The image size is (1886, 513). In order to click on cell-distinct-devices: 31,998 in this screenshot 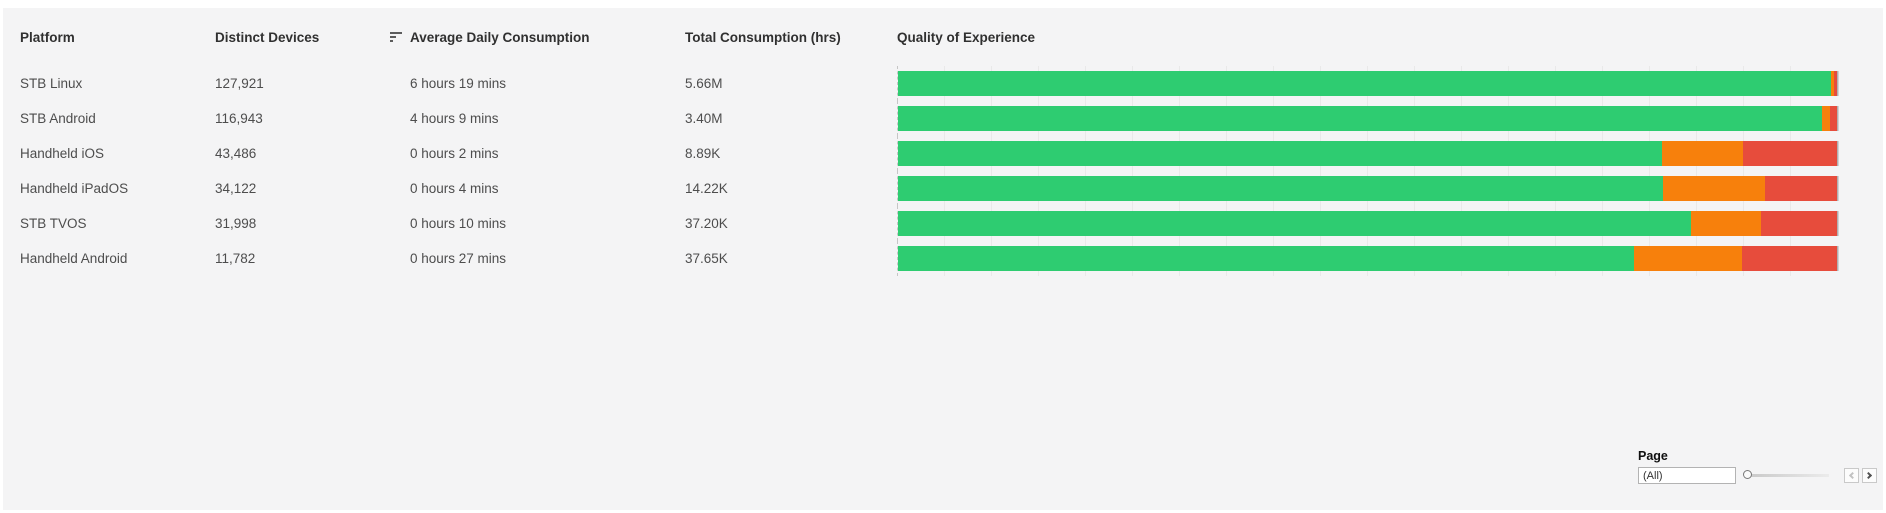, I will do `click(236, 223)`.